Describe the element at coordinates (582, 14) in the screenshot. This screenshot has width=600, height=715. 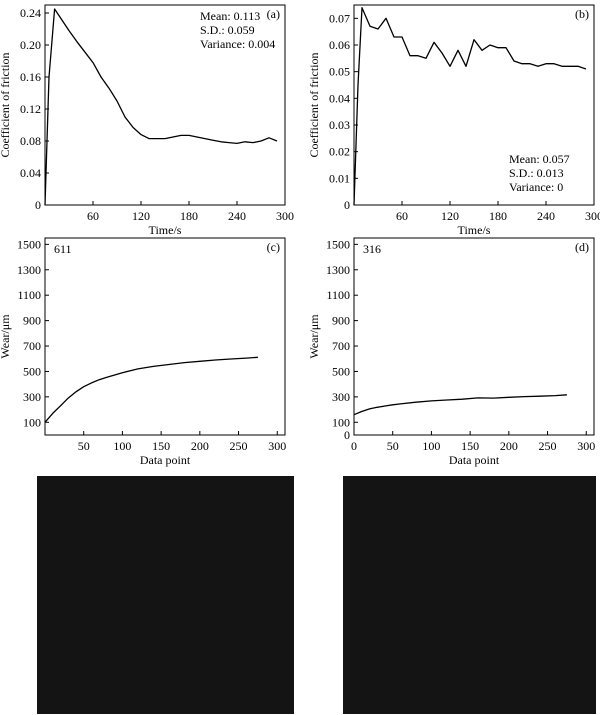
I see `panel-label: (b)` at that location.